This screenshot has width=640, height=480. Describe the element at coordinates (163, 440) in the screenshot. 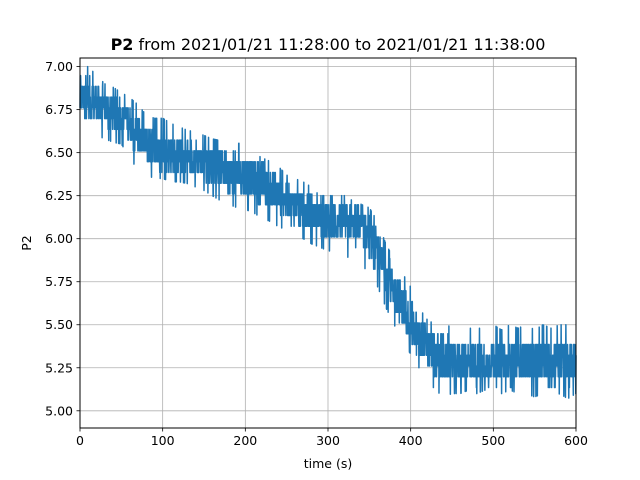

I see `x-tick-label: 100` at that location.